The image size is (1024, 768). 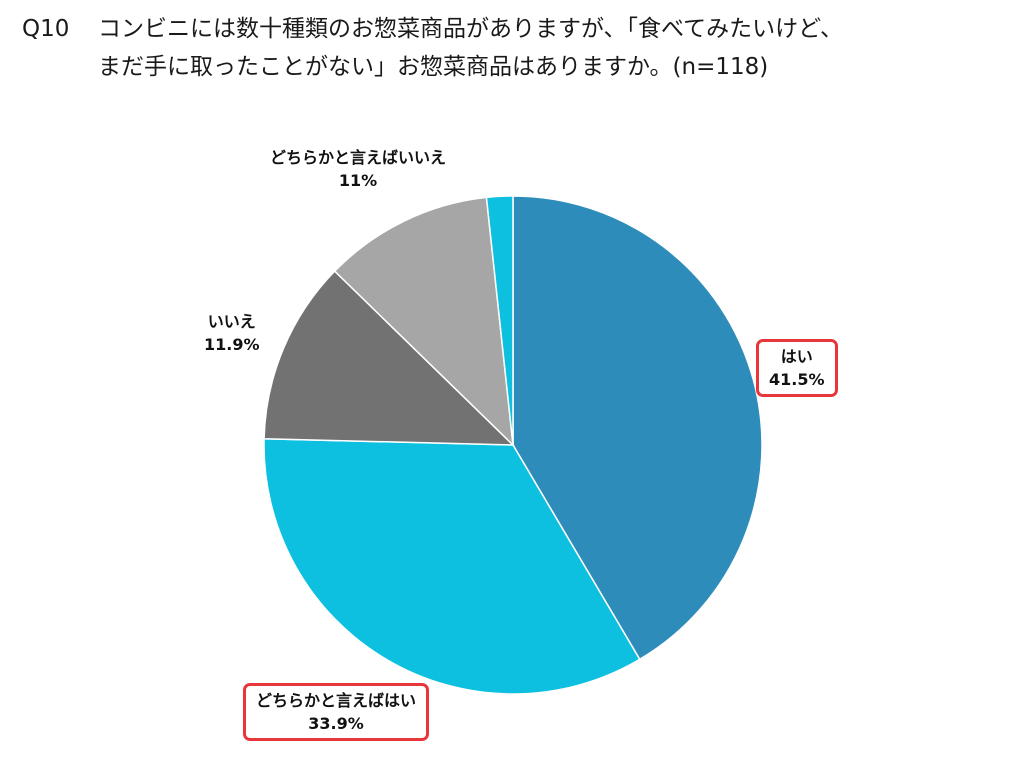 I want to click on slice-label-dochiraka-hai: どちらかと言えばはい 33.9%, so click(x=336, y=712).